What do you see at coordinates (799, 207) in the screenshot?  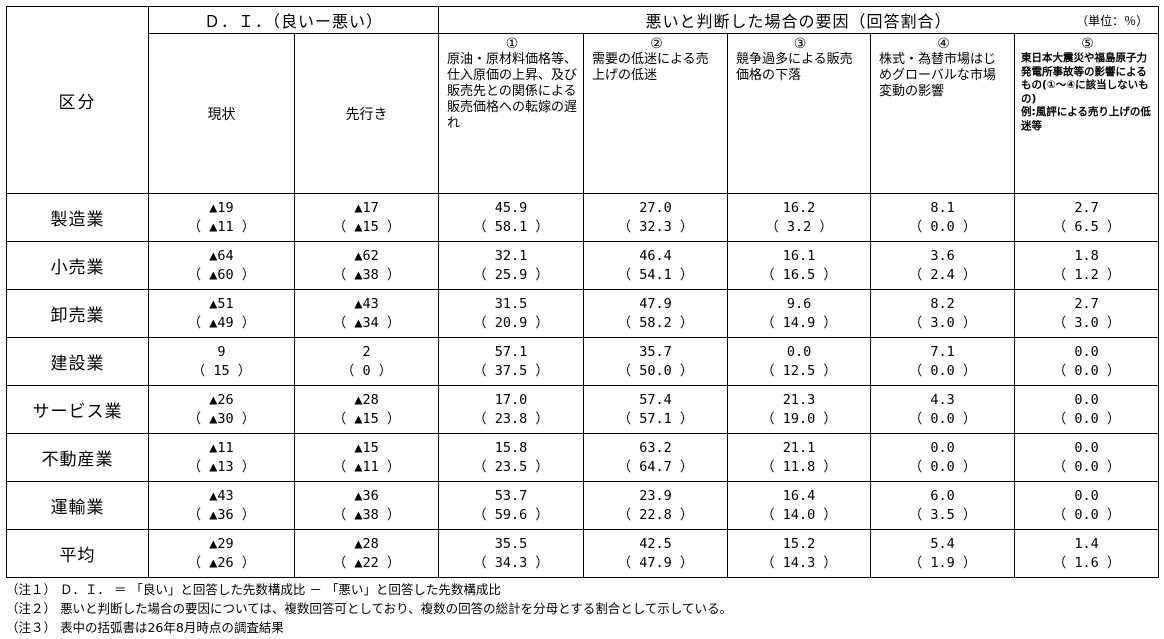 I see `cell-value: 16.2` at bounding box center [799, 207].